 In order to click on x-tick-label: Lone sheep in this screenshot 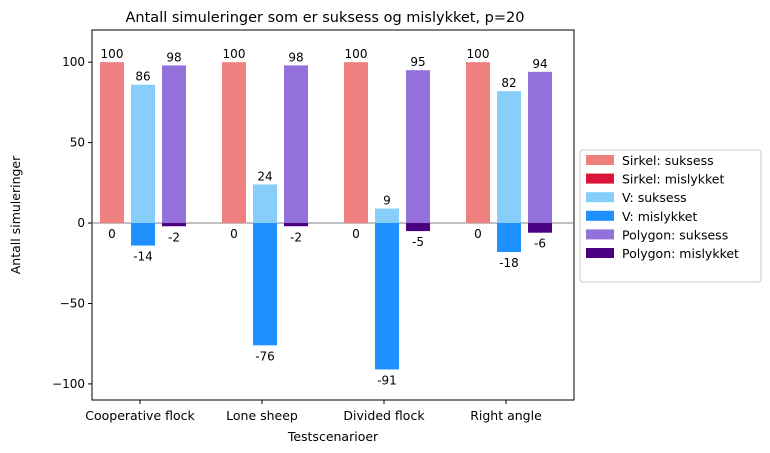, I will do `click(262, 415)`.